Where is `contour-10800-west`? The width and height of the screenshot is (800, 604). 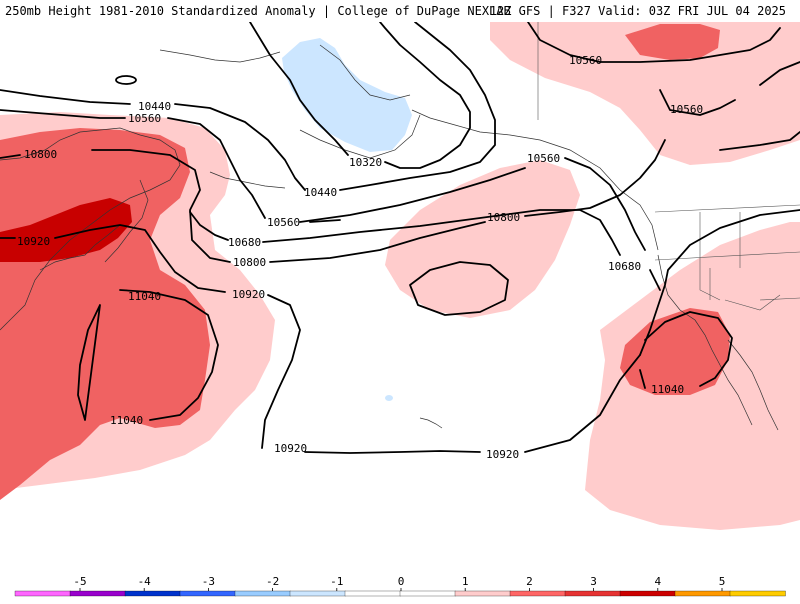
contour-10800-west is located at coordinates (115, 206).